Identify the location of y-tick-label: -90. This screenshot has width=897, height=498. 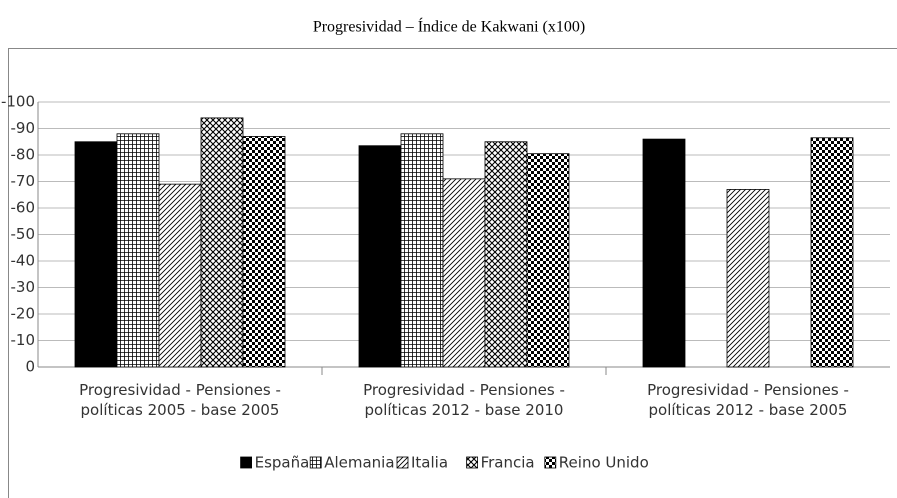
(23, 128).